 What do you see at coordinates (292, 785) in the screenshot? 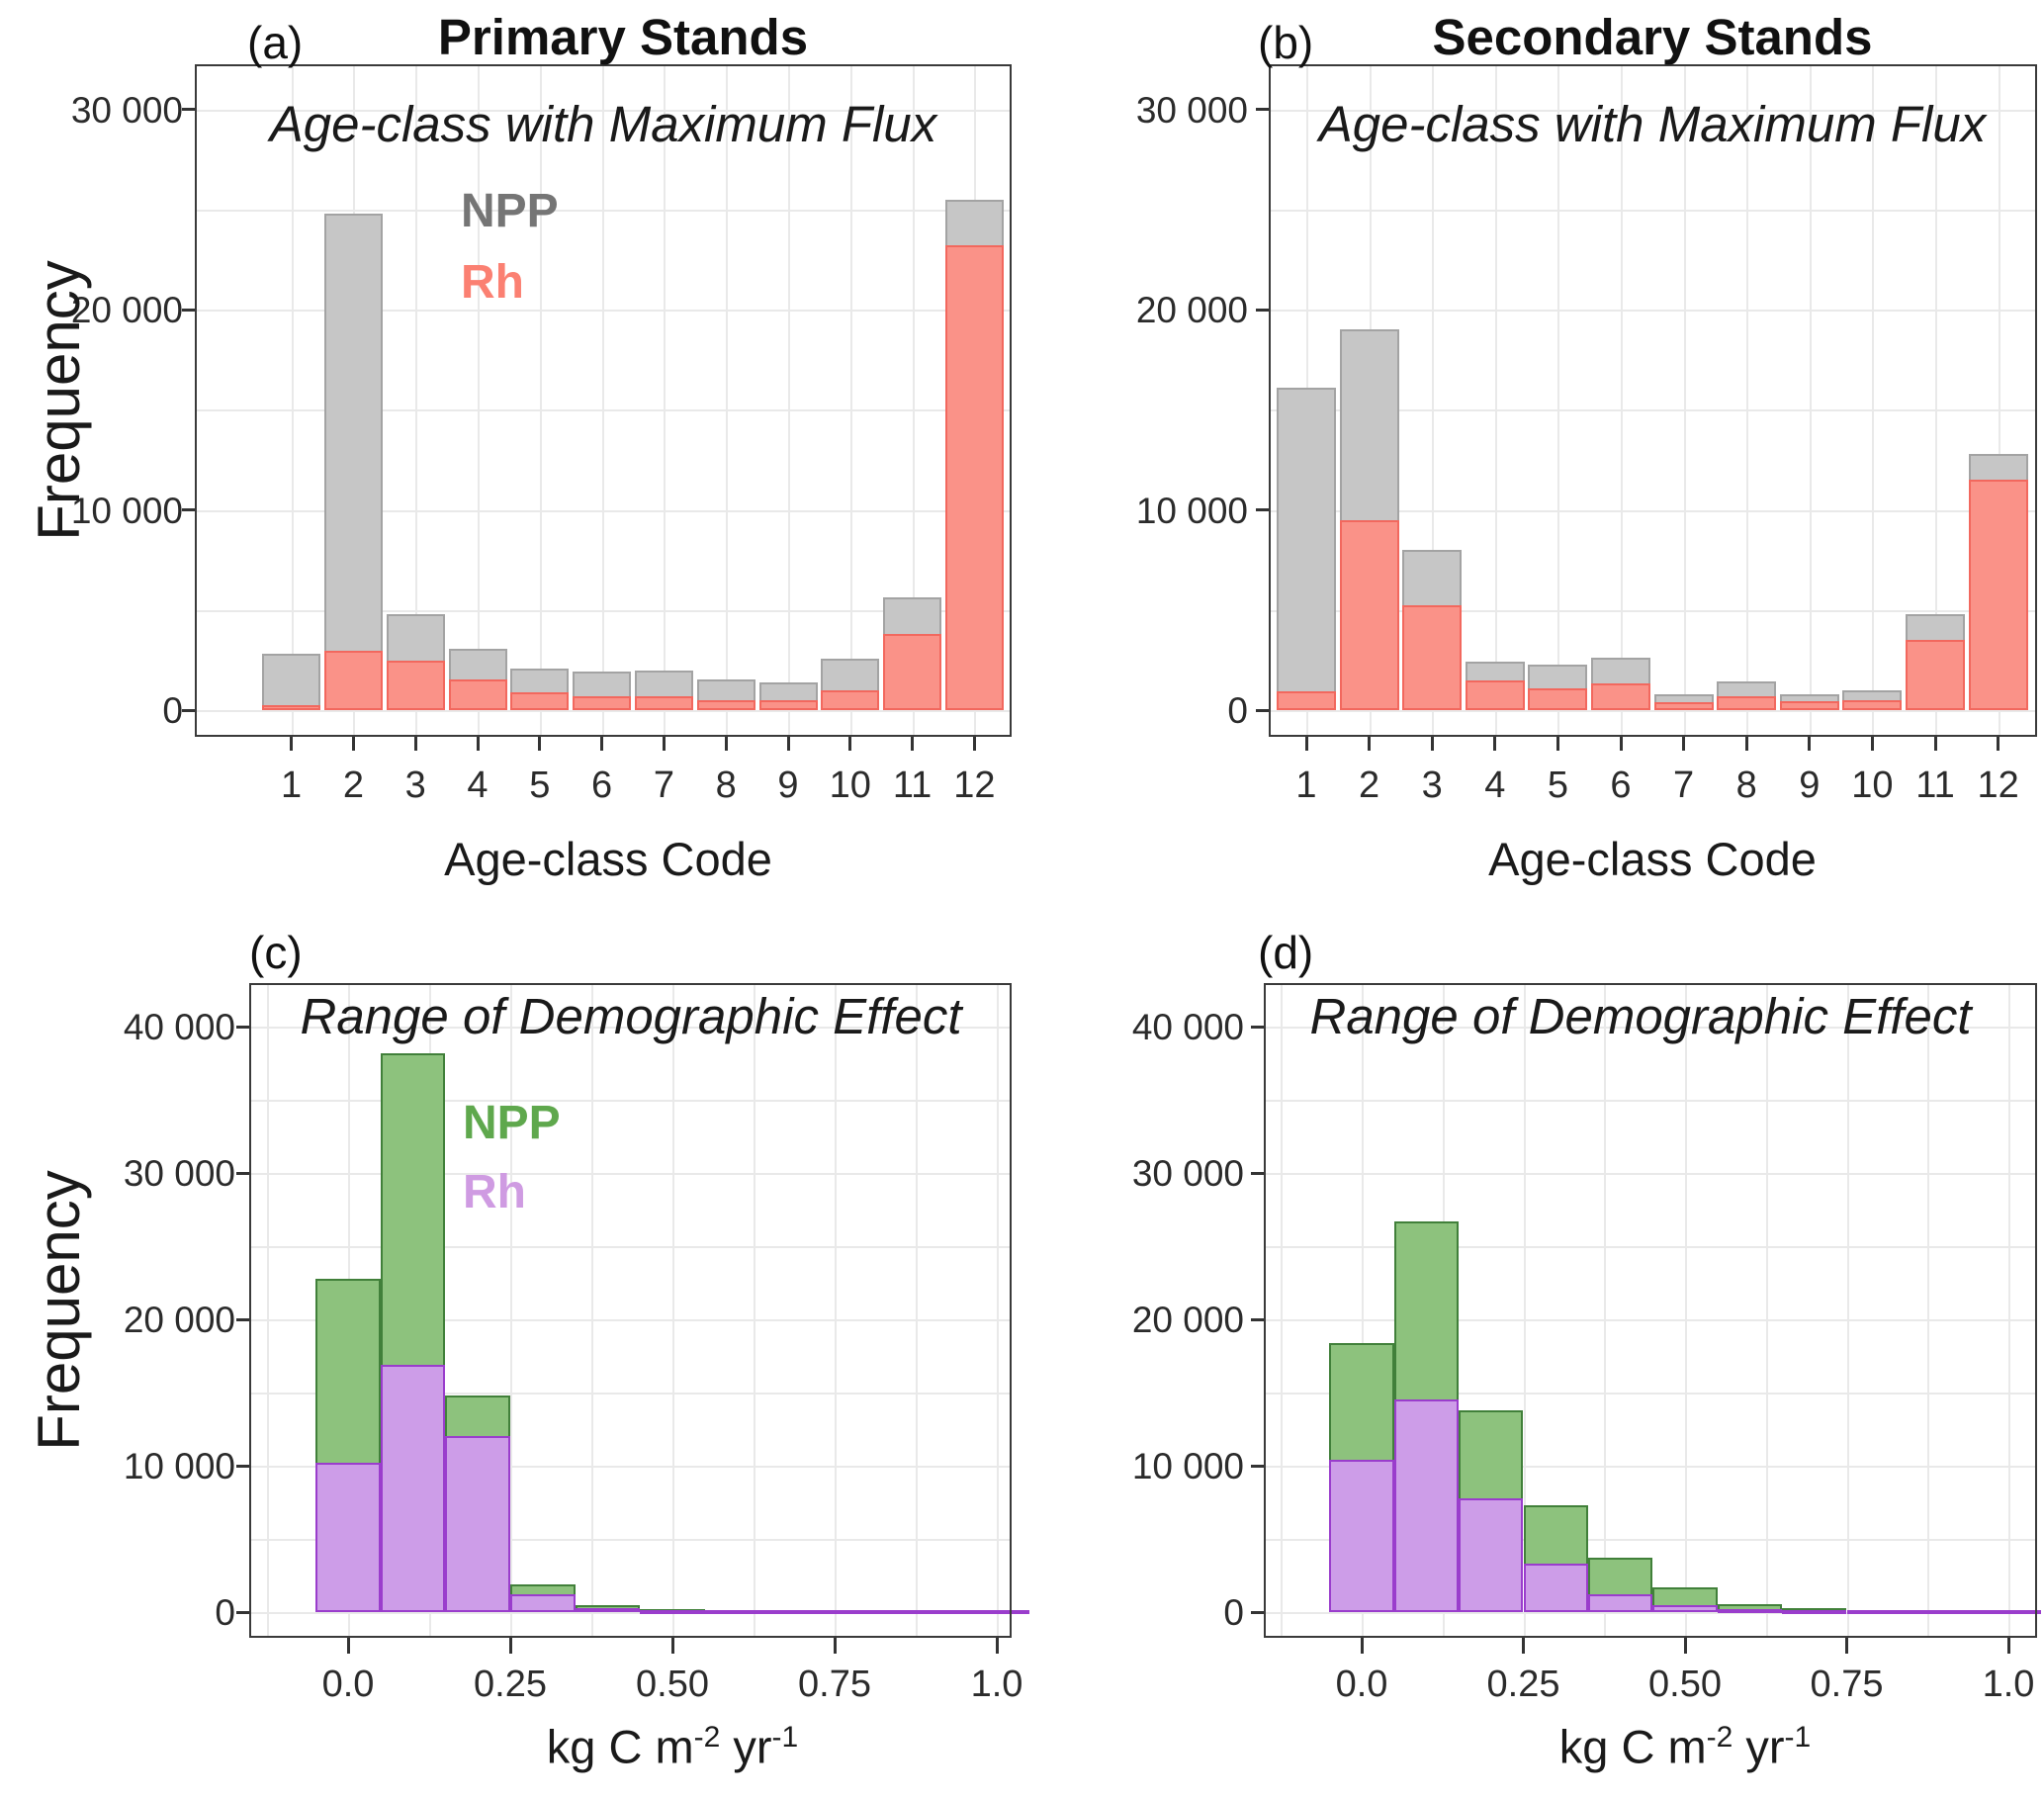
I see `x-tick-label: 1` at bounding box center [292, 785].